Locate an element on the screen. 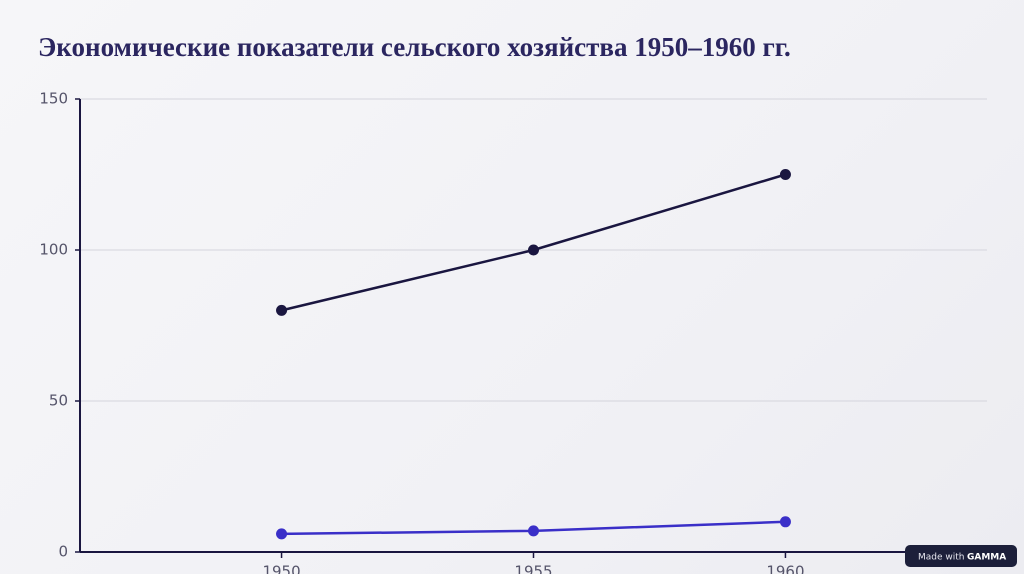 The width and height of the screenshot is (1024, 574). series-line is located at coordinates (533, 242).